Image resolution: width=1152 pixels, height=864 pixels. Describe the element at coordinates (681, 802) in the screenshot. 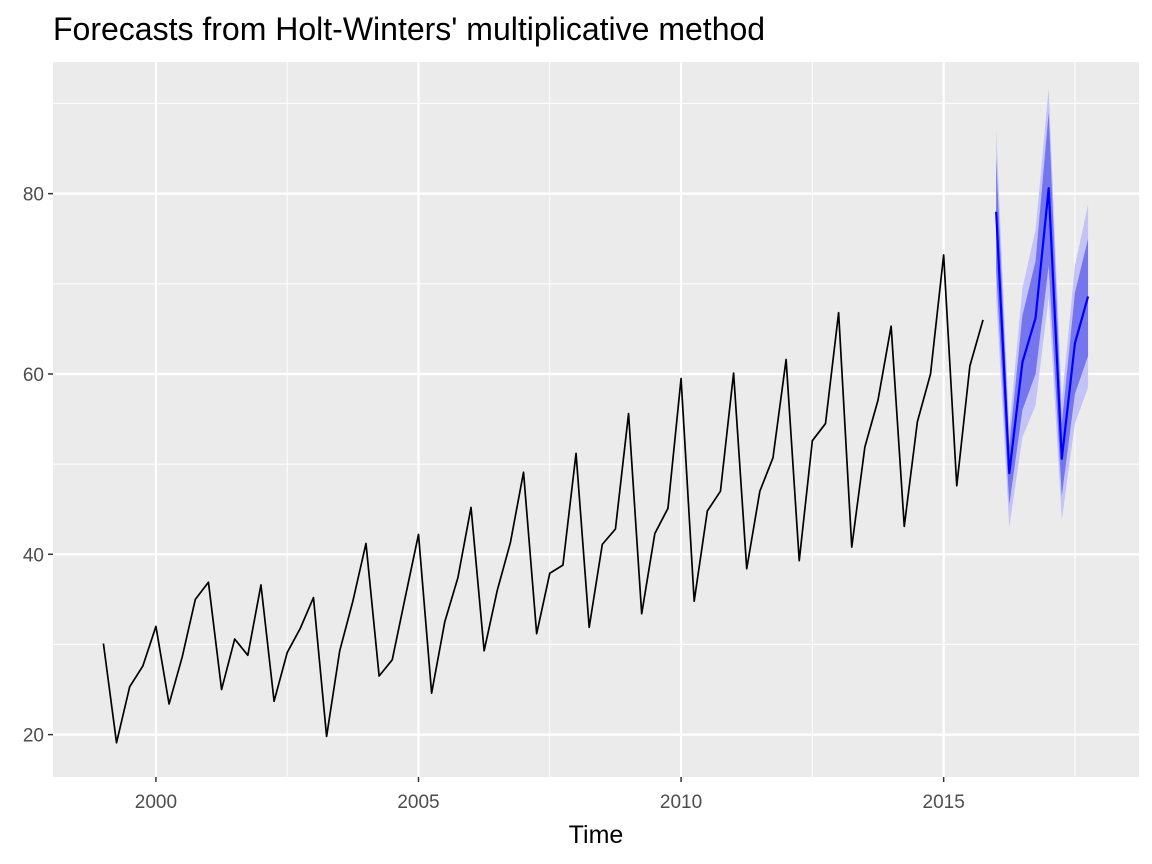

I see `x-tick-label: 2010` at that location.